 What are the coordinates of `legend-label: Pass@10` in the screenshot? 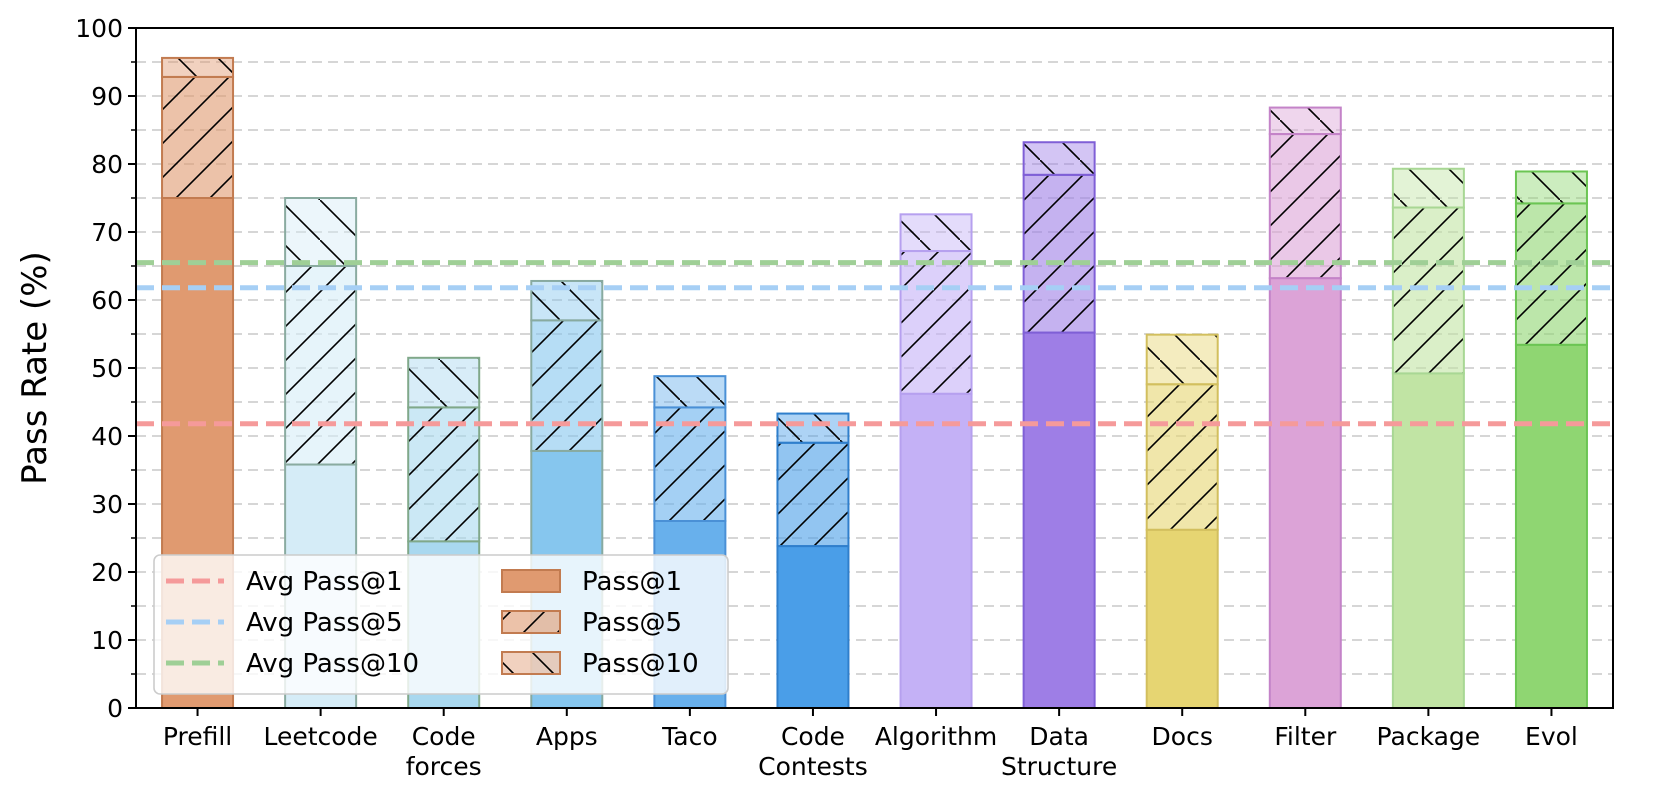 It's located at (640, 664).